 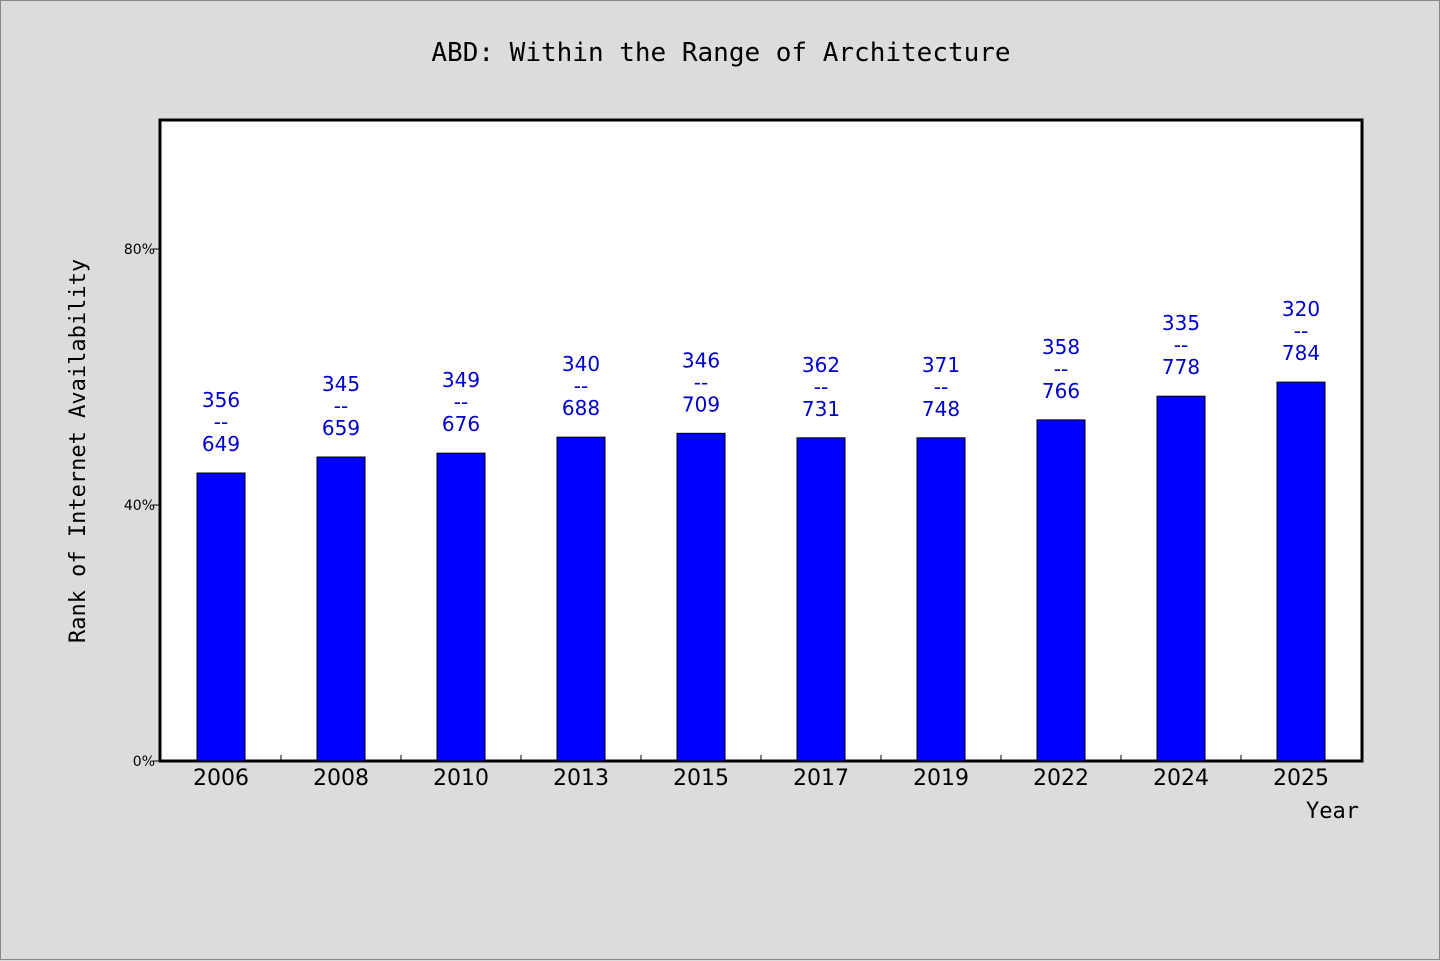 What do you see at coordinates (1061, 391) in the screenshot?
I see `data-label-2022-bottom: 766` at bounding box center [1061, 391].